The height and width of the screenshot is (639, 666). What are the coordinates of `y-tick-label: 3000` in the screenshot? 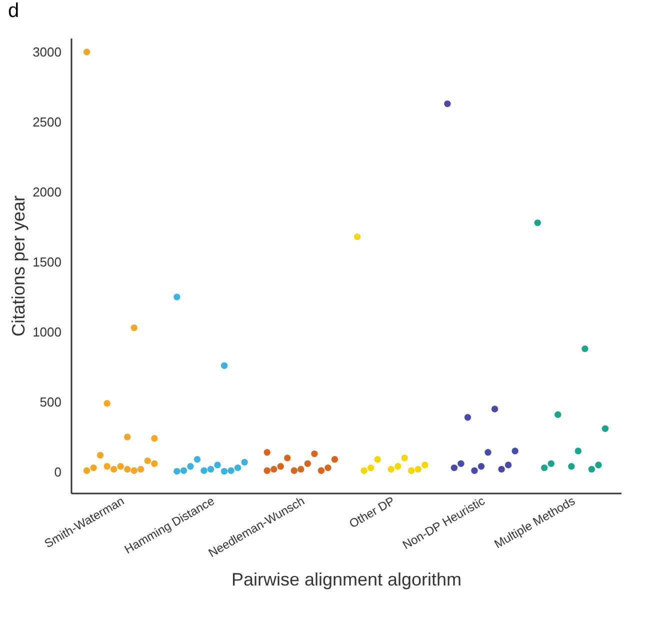 It's located at (47, 52).